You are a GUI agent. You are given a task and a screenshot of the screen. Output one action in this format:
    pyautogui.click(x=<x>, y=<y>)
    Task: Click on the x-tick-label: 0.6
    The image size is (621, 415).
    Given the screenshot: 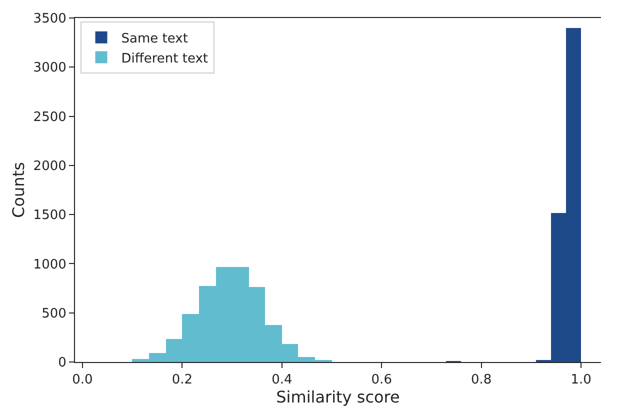 What is the action you would take?
    pyautogui.click(x=381, y=380)
    